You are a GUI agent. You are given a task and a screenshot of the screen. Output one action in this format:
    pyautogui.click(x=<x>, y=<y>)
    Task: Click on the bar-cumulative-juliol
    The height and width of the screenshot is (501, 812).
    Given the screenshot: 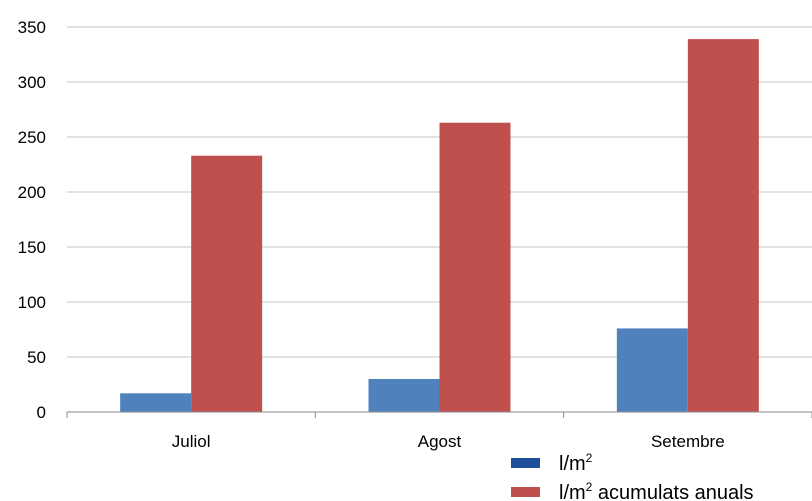 What is the action you would take?
    pyautogui.click(x=227, y=283)
    